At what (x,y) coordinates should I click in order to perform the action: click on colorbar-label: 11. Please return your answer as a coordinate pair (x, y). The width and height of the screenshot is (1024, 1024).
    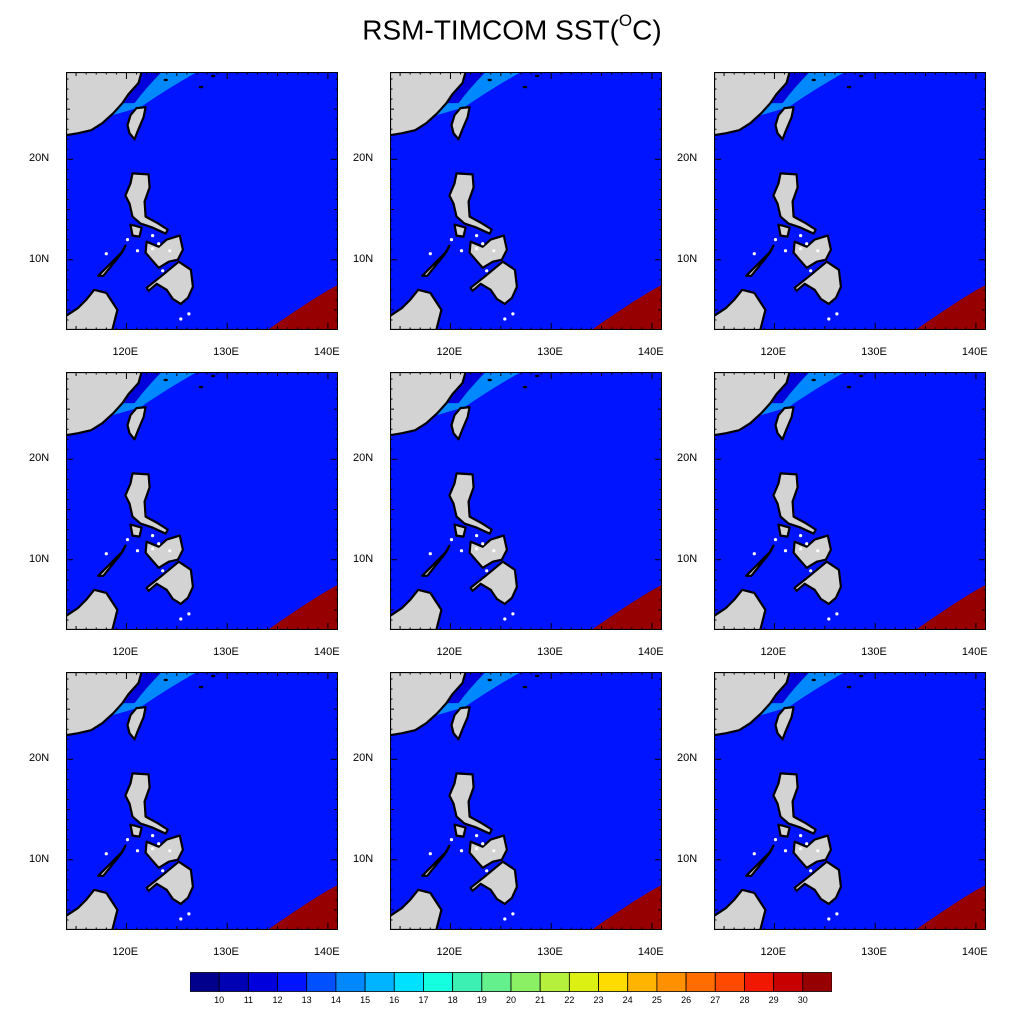
    Looking at the image, I should click on (248, 1000).